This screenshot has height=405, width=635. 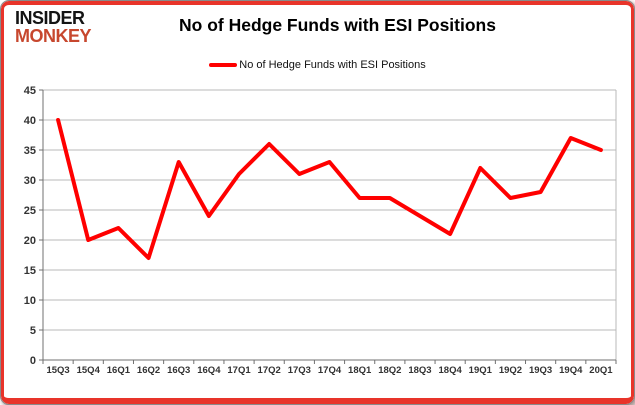 I want to click on y-axis-labels: 0 5 10 15 20 25 30 35 40 45, so click(x=30, y=226).